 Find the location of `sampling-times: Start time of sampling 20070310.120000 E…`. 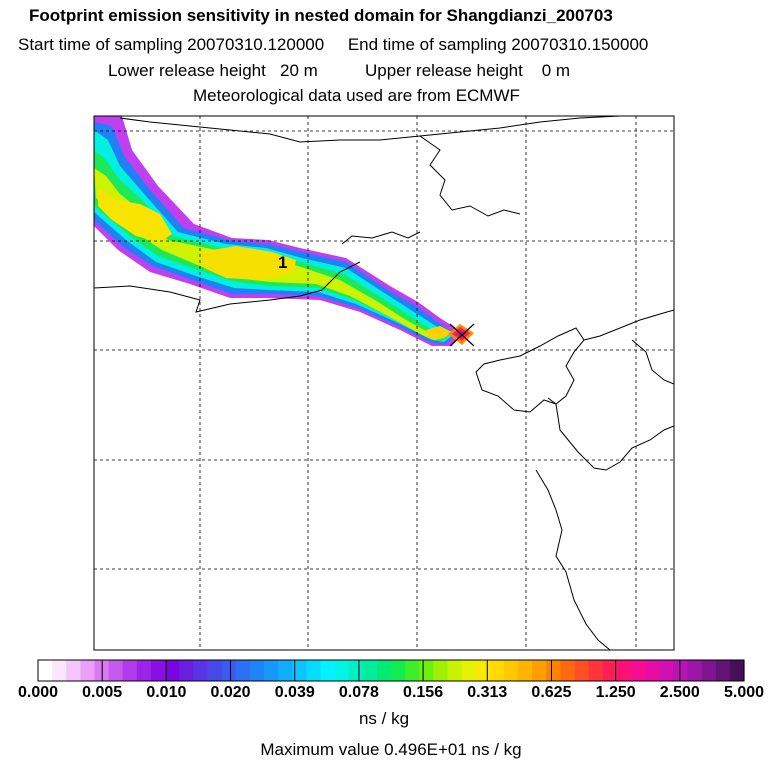

sampling-times: Start time of sampling 20070310.120000 E… is located at coordinates (333, 44).